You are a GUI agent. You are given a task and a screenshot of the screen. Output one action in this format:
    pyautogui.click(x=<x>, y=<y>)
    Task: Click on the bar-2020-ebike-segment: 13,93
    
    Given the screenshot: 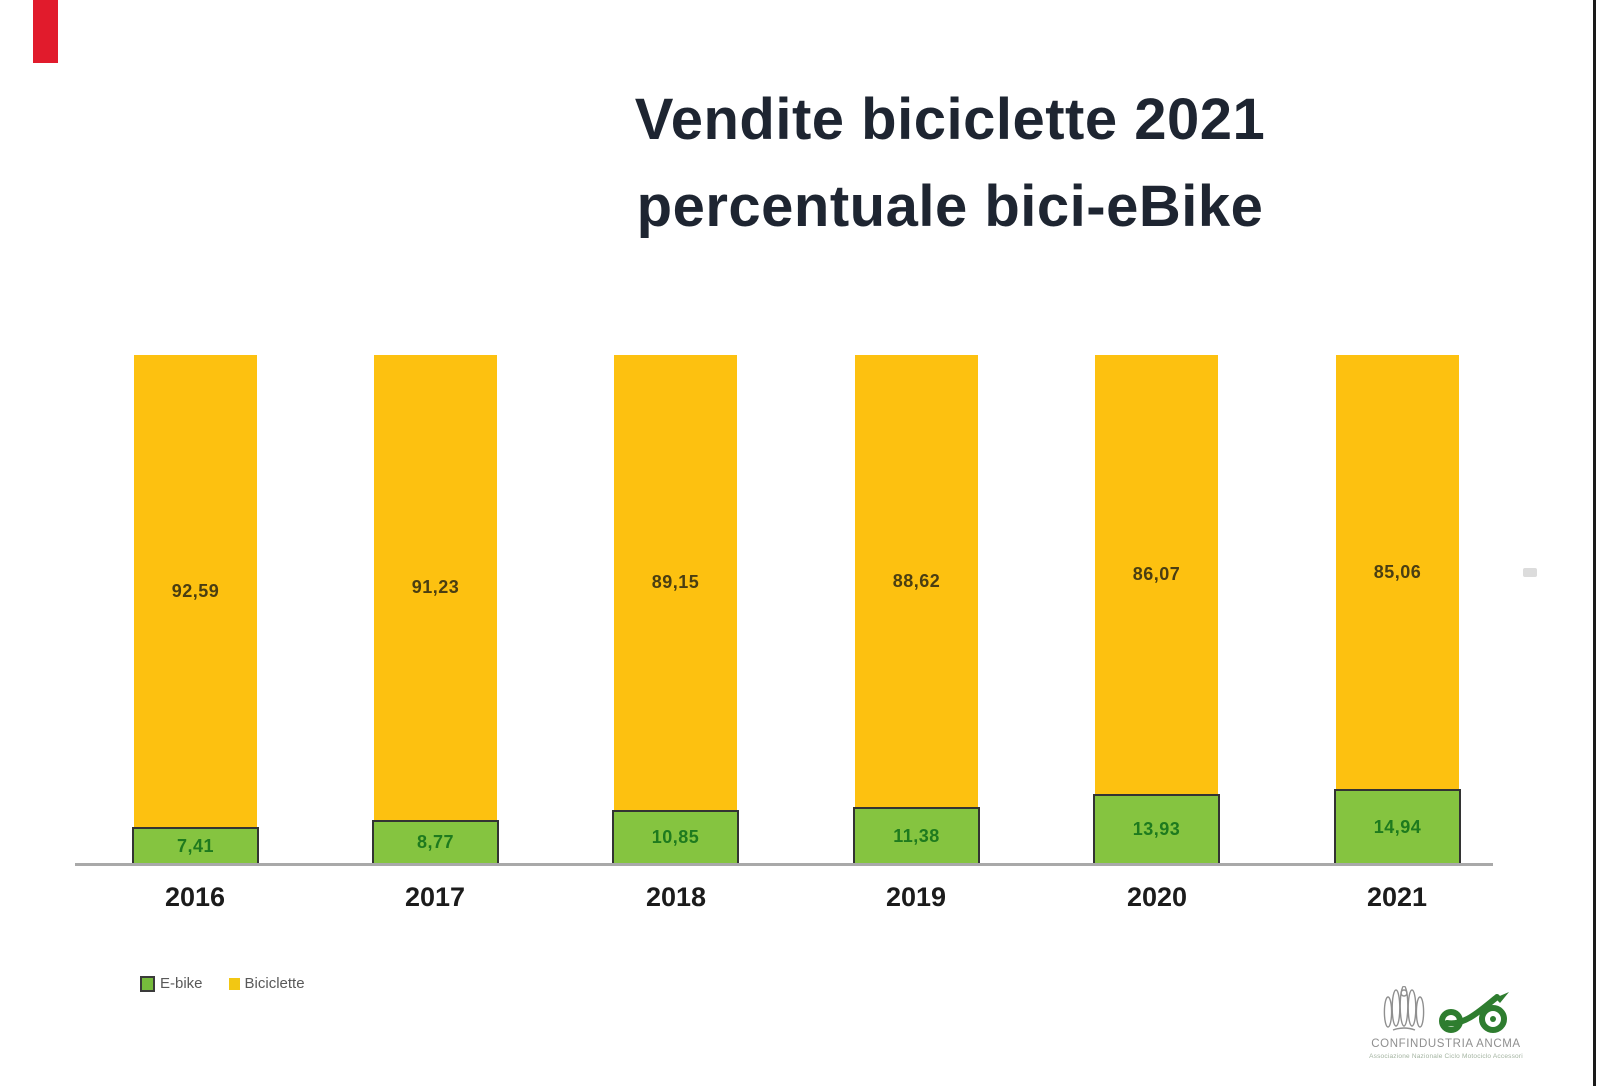 What is the action you would take?
    pyautogui.click(x=1156, y=829)
    